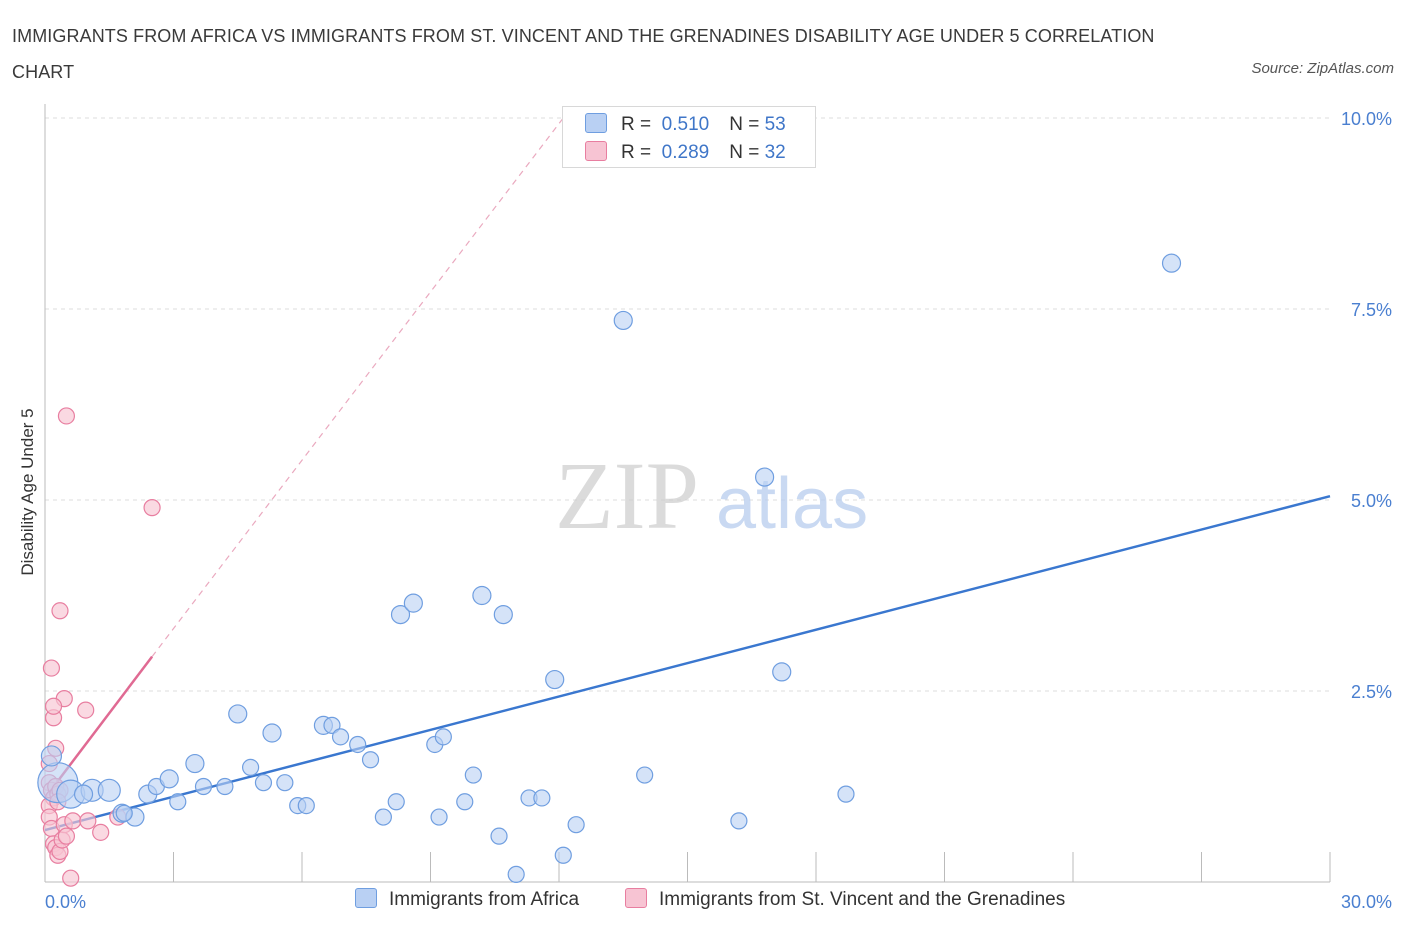 This screenshot has height=930, width=1406. Describe the element at coordinates (366, 898) in the screenshot. I see `bottom-legend-swatch-africa` at that location.